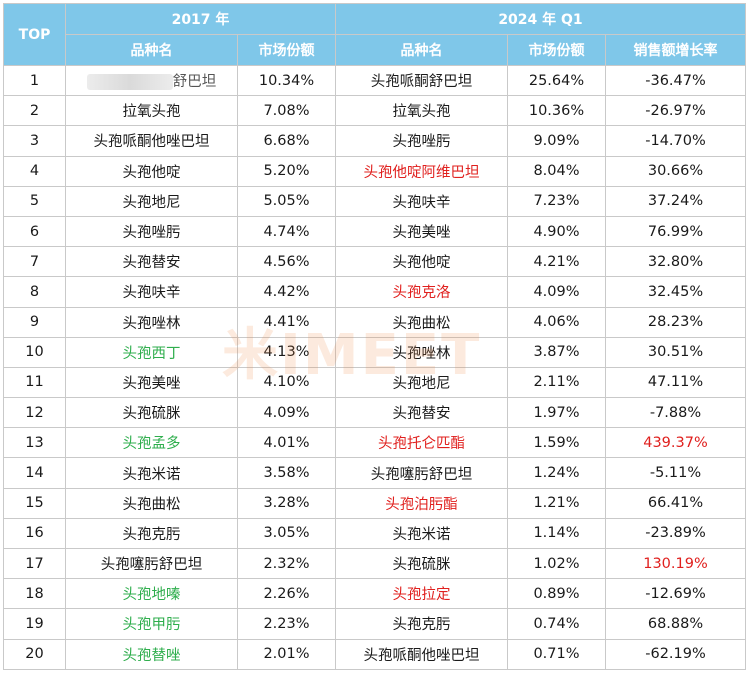 Image resolution: width=748 pixels, height=675 pixels. What do you see at coordinates (286, 473) in the screenshot?
I see `share-2017-cell: 3.58%` at bounding box center [286, 473].